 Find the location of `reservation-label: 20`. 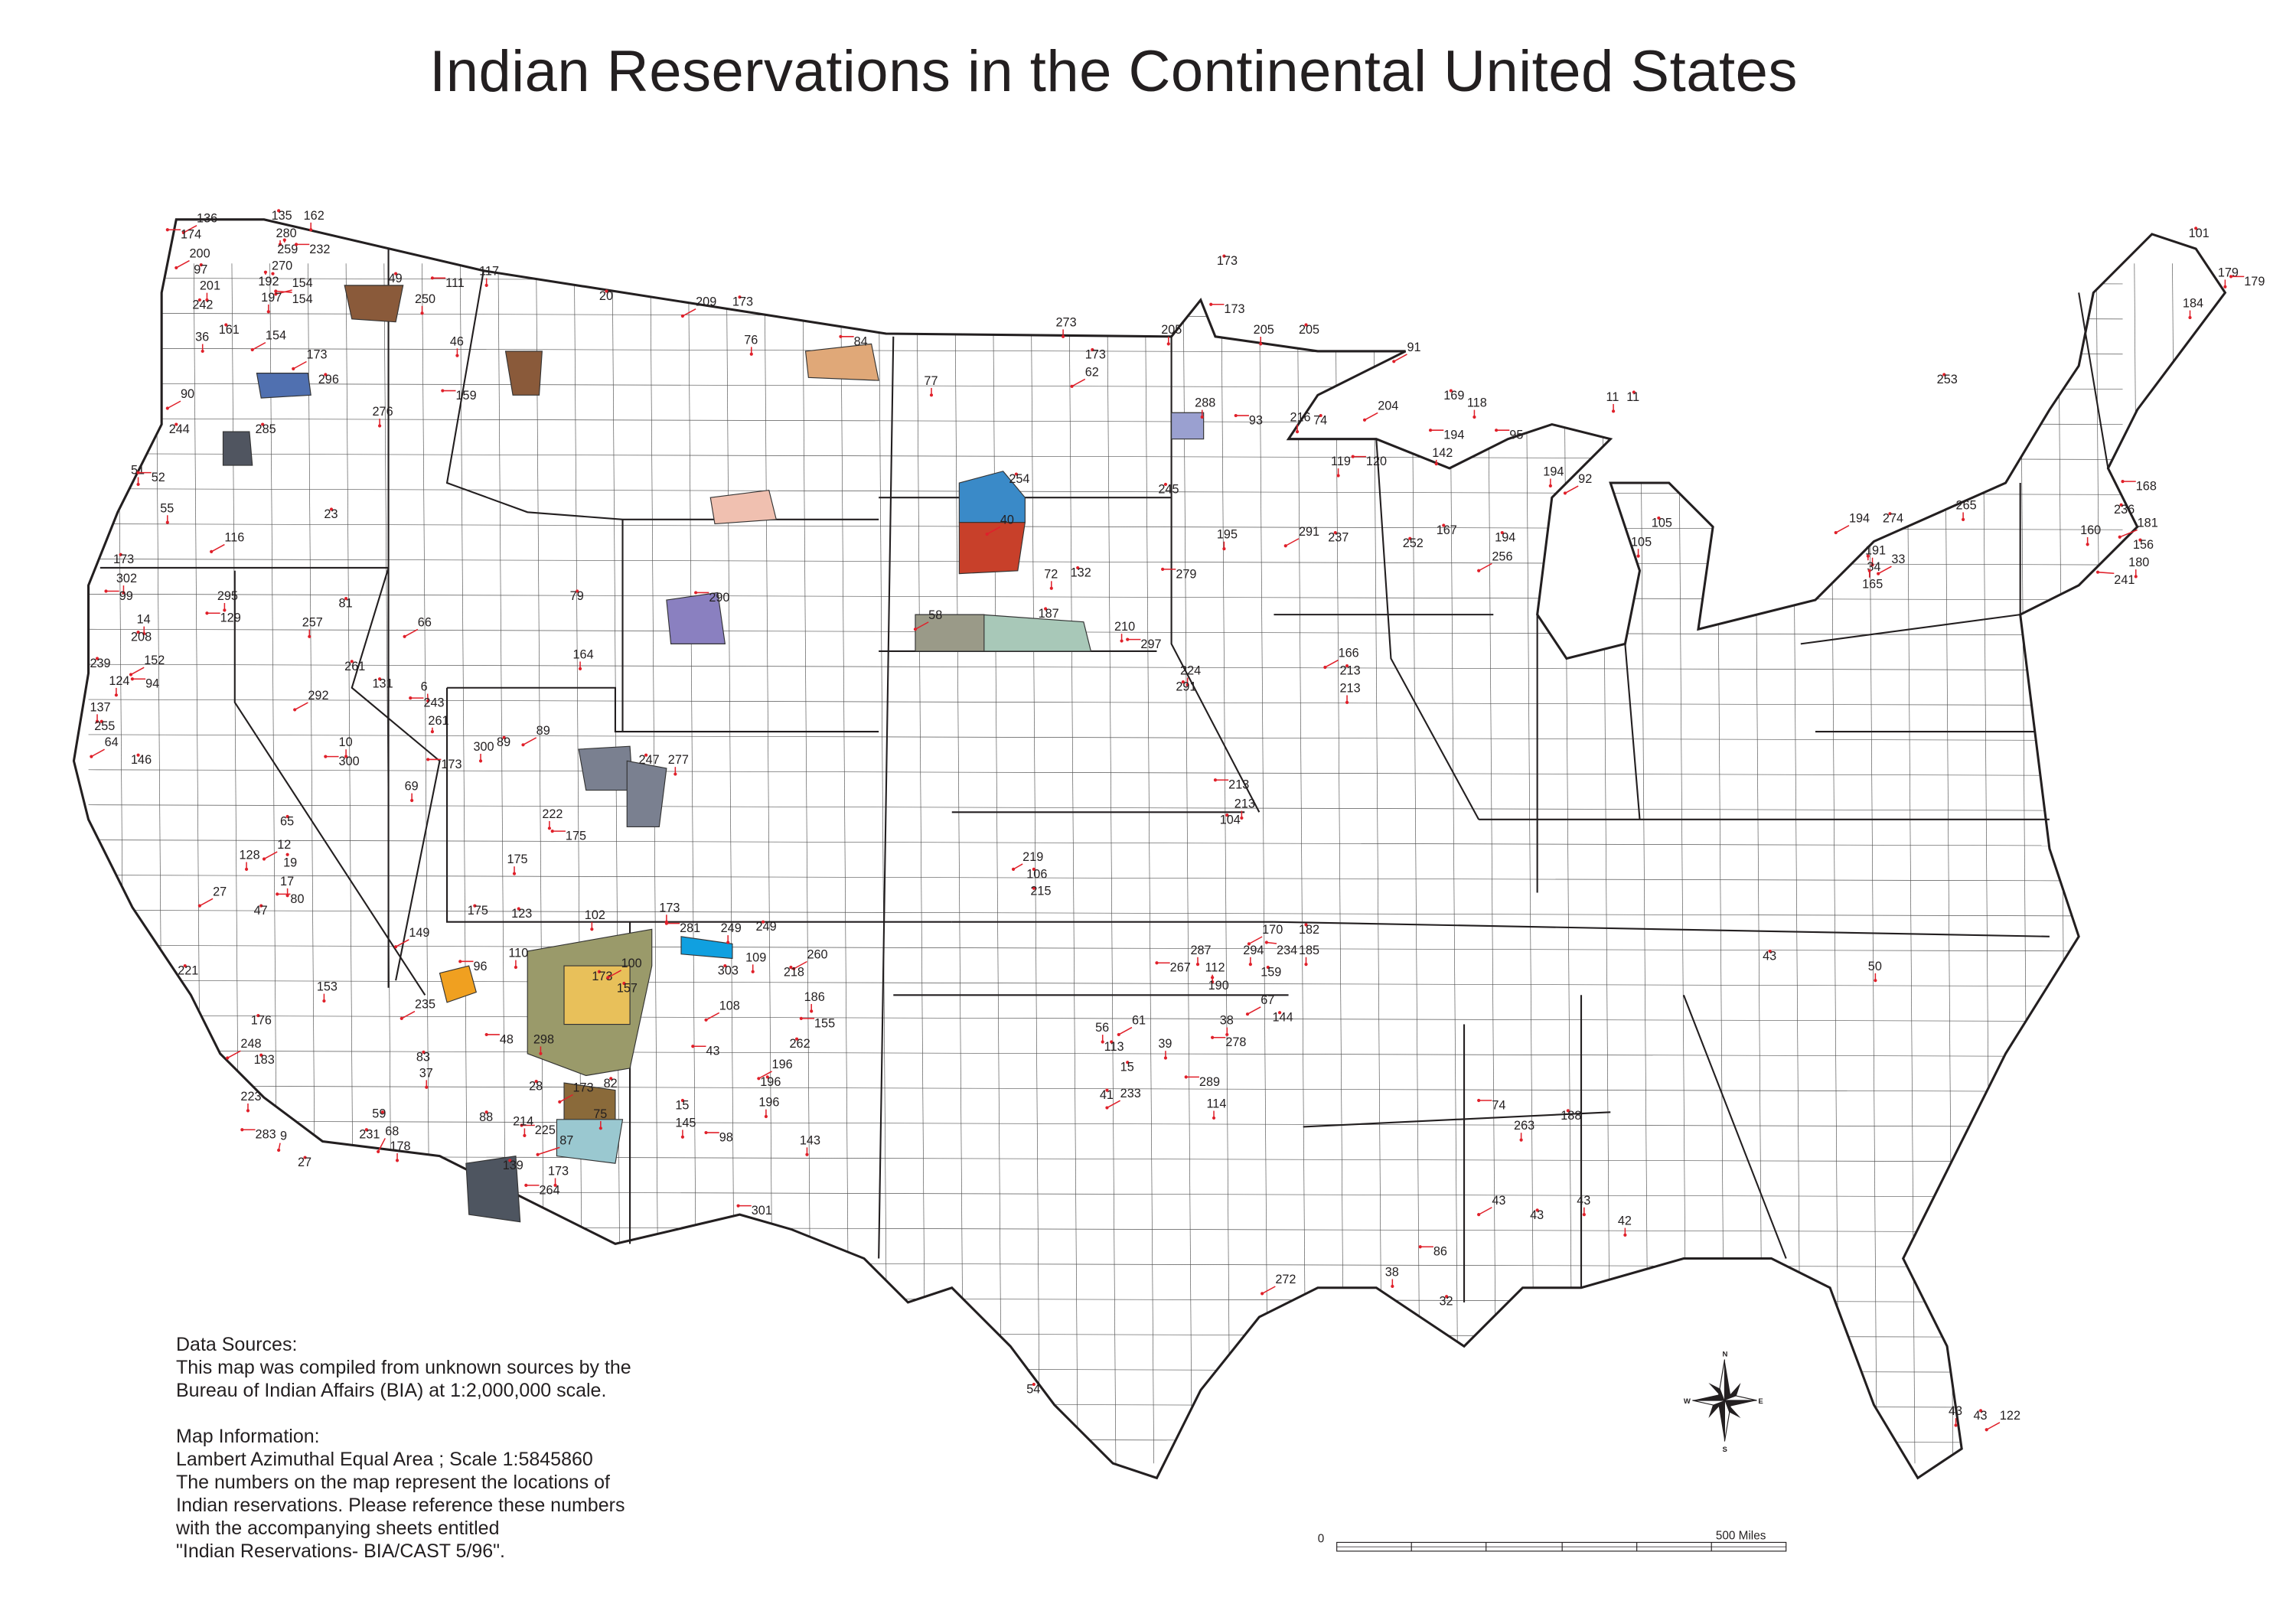

reservation-label: 20 is located at coordinates (606, 296).